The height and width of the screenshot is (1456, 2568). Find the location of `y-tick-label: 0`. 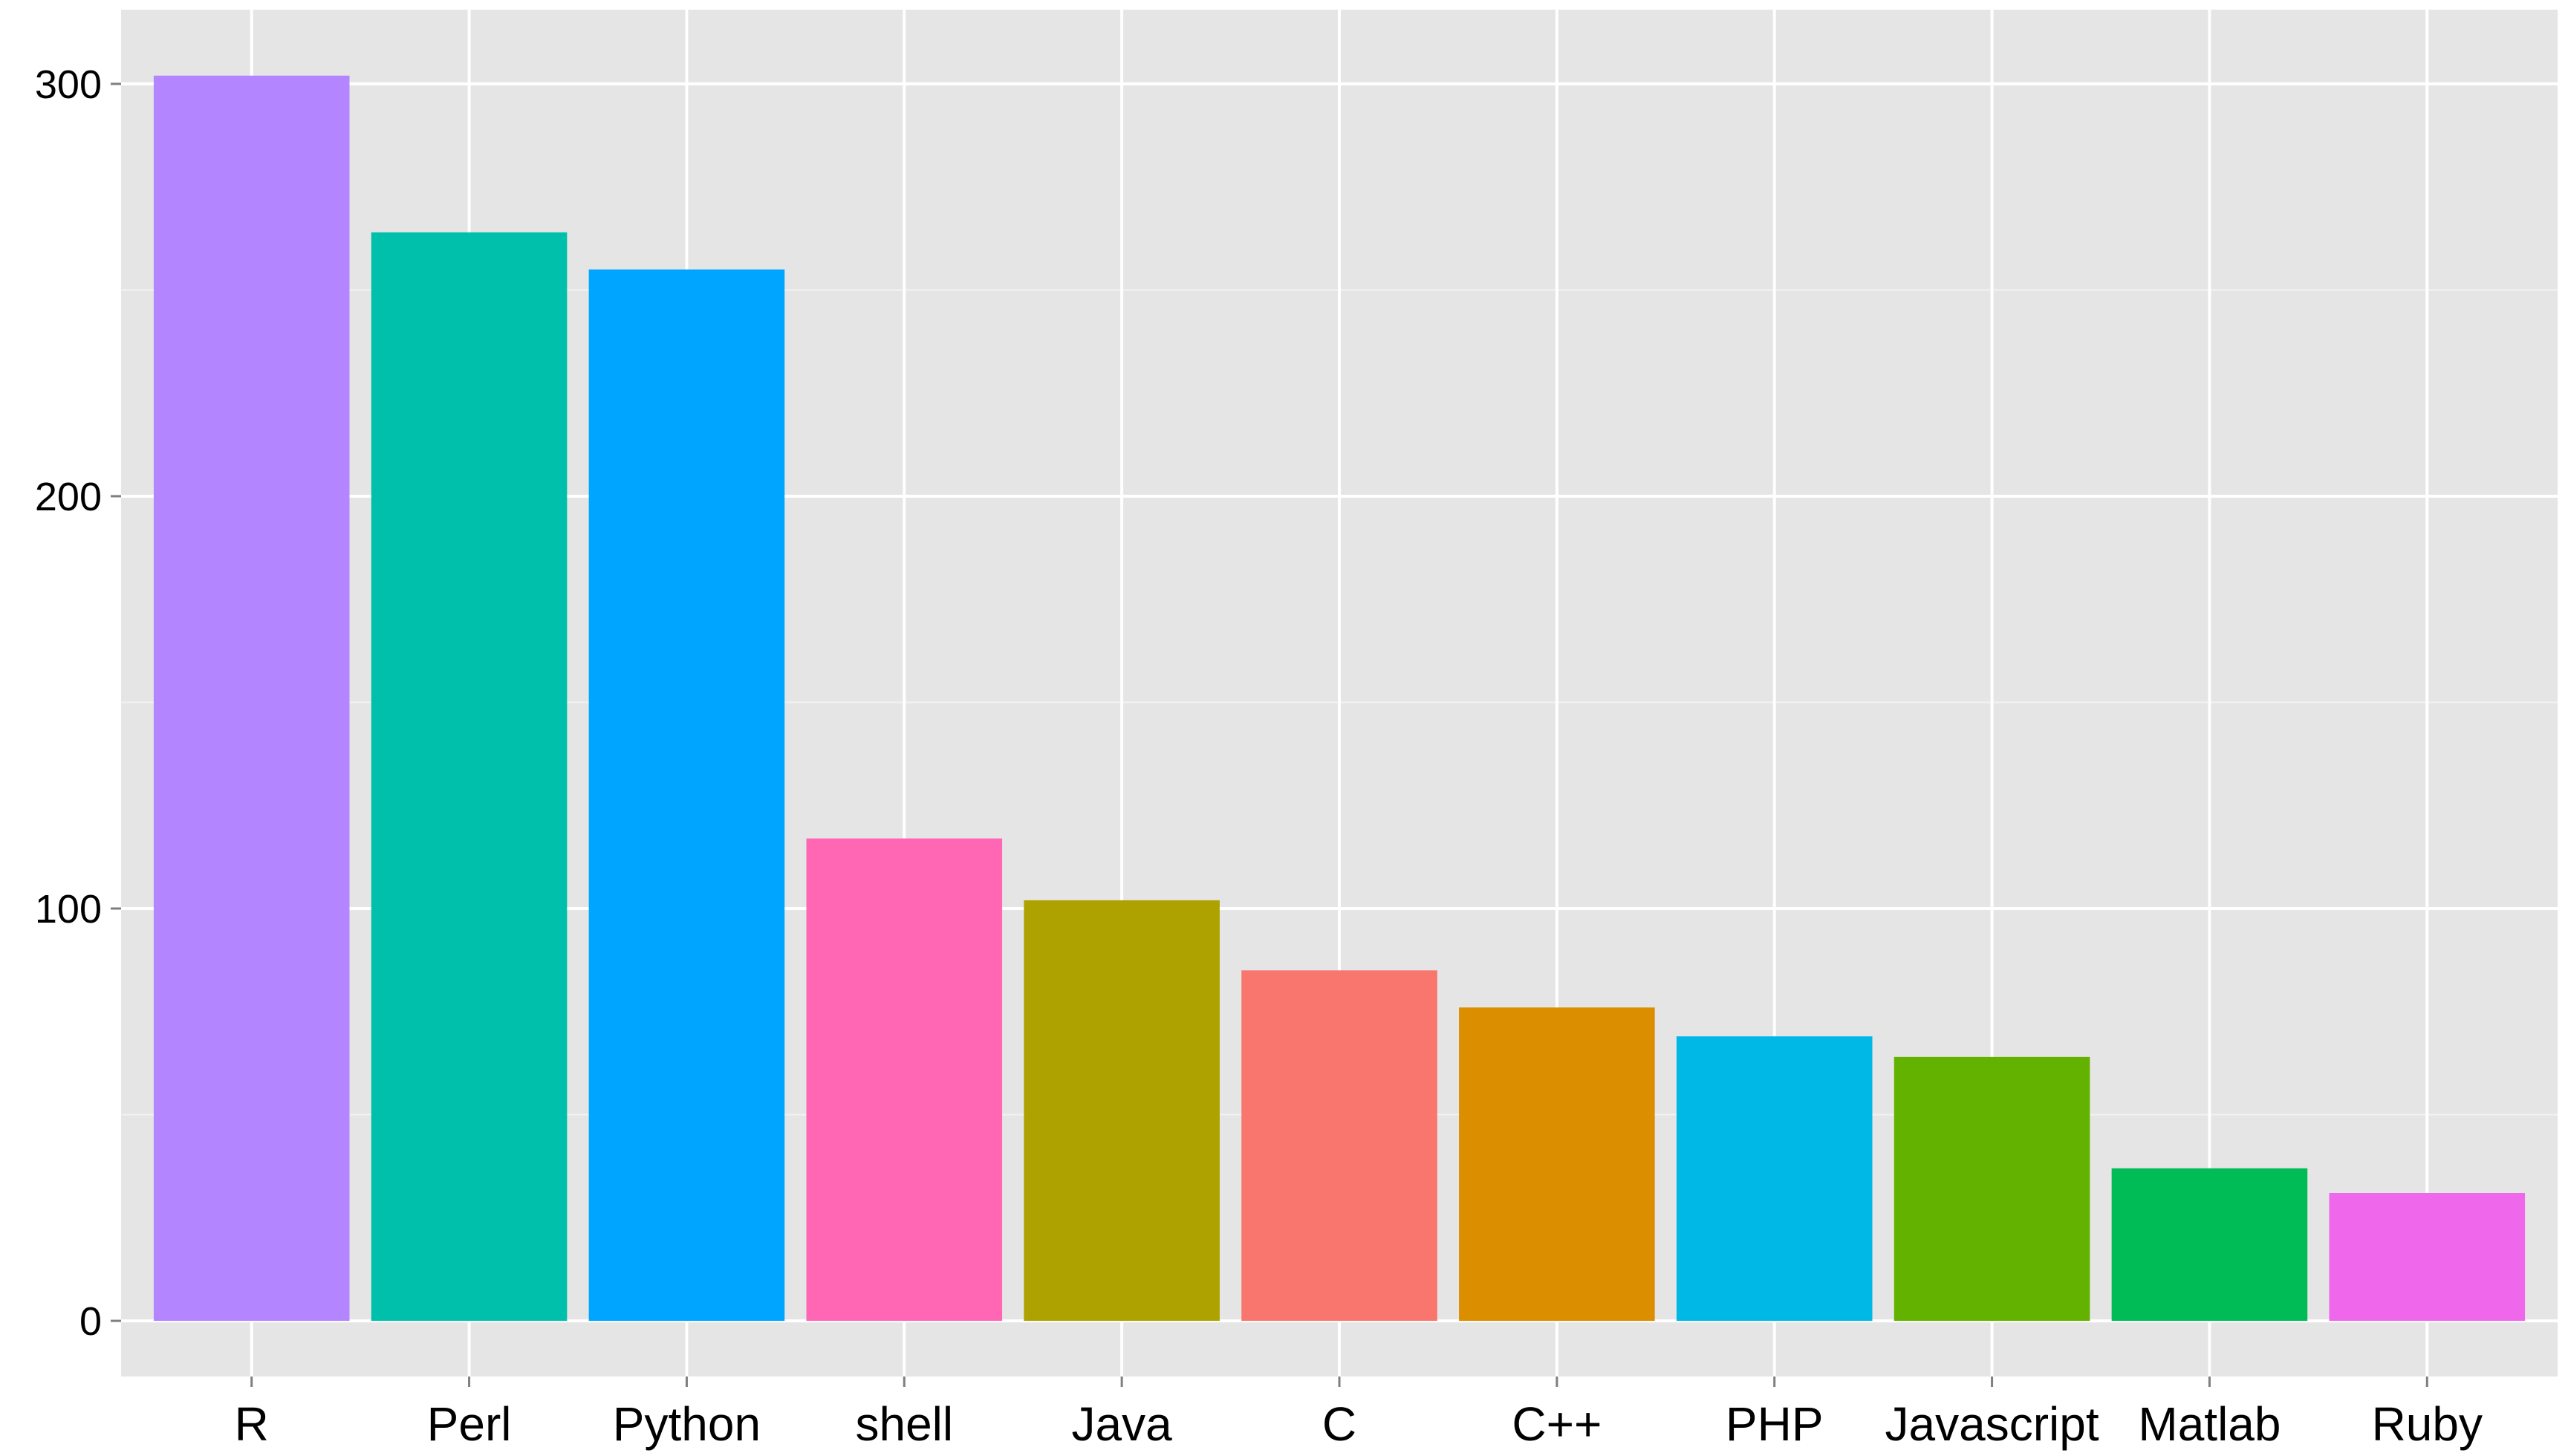

y-tick-label: 0 is located at coordinates (90, 1322).